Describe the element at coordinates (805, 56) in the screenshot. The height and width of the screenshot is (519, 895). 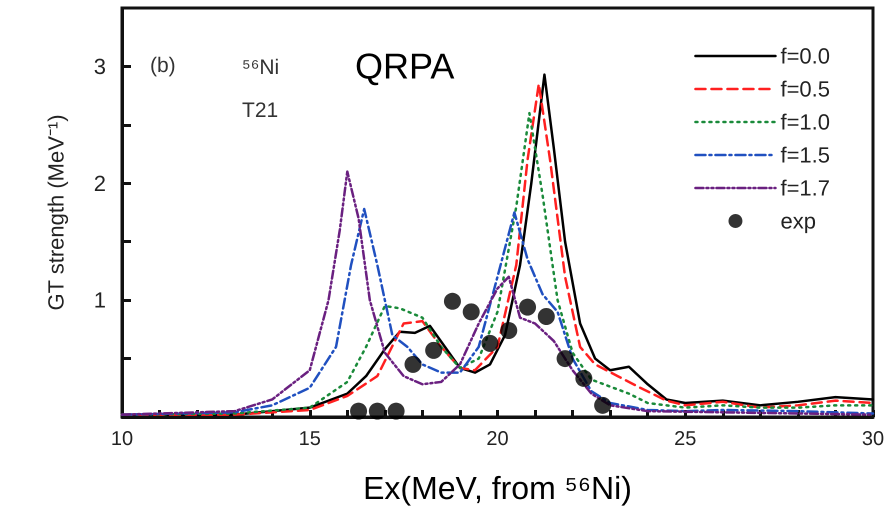
I see `legend-label: f=0.0` at that location.